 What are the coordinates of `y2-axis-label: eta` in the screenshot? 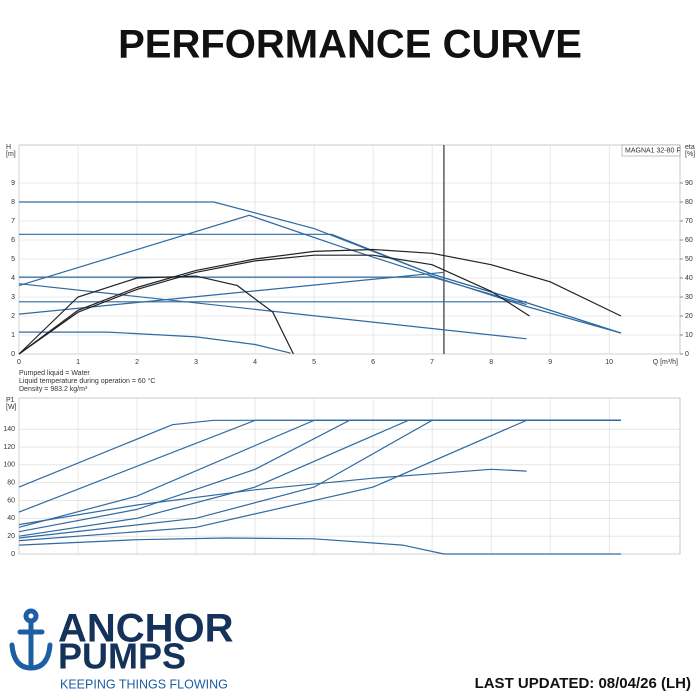 It's located at (690, 147).